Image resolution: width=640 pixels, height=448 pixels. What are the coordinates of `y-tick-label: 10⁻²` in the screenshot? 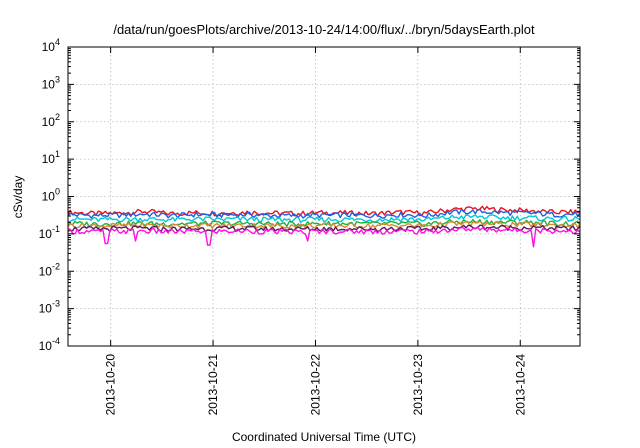 It's located at (49, 269).